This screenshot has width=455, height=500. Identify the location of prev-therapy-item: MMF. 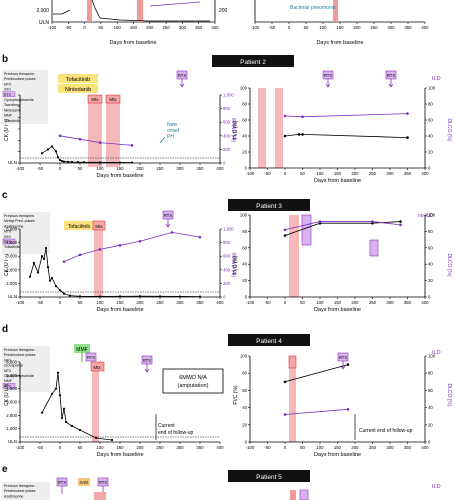
(8, 381).